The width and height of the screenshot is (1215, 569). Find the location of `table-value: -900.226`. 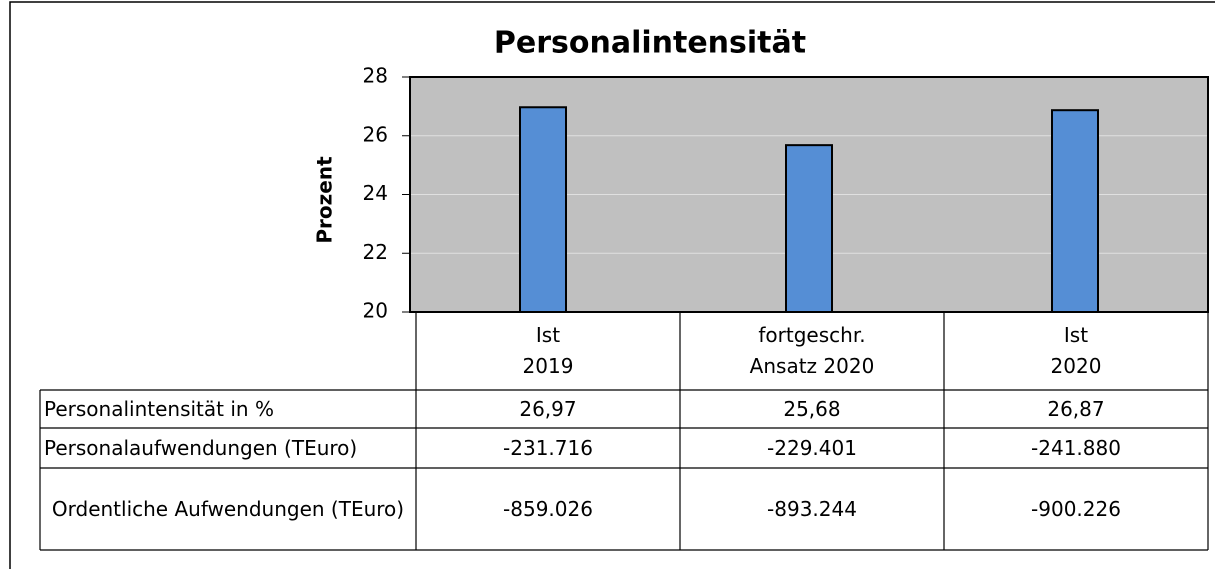

table-value: -900.226 is located at coordinates (1076, 508).